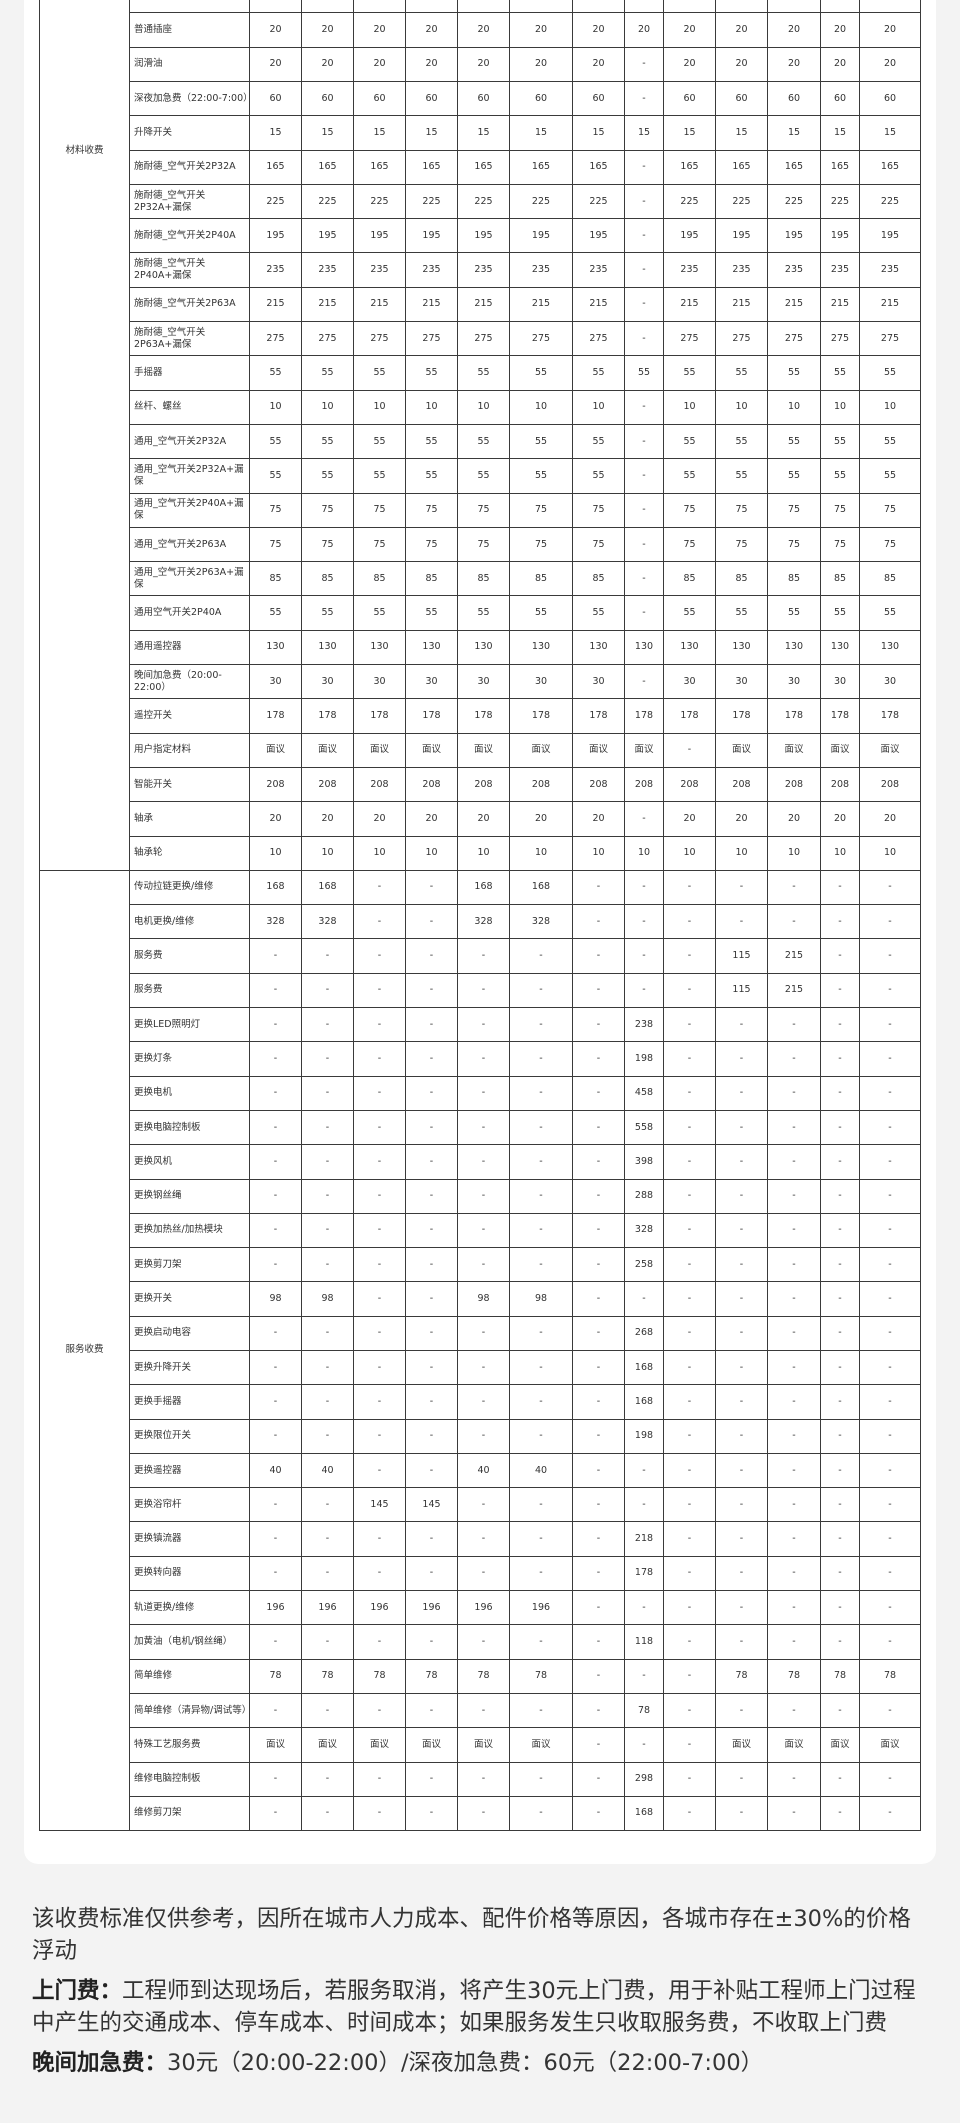  What do you see at coordinates (644, 7) in the screenshot?
I see `table-cell` at bounding box center [644, 7].